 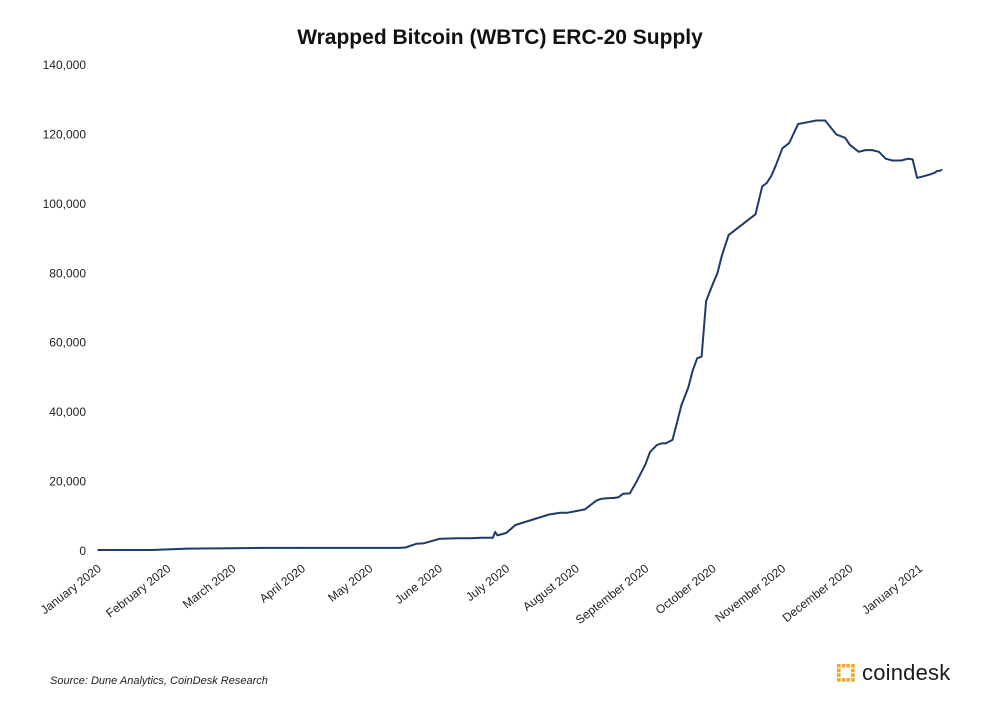 I want to click on x-tick-label: December 2020, so click(x=818, y=593).